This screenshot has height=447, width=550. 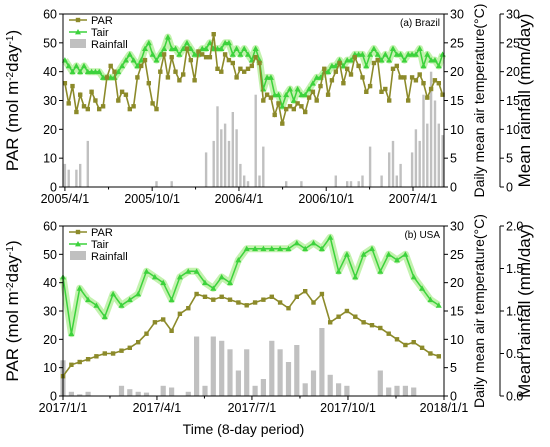 What do you see at coordinates (50, 15) in the screenshot?
I see `y-tick-label: 60` at bounding box center [50, 15].